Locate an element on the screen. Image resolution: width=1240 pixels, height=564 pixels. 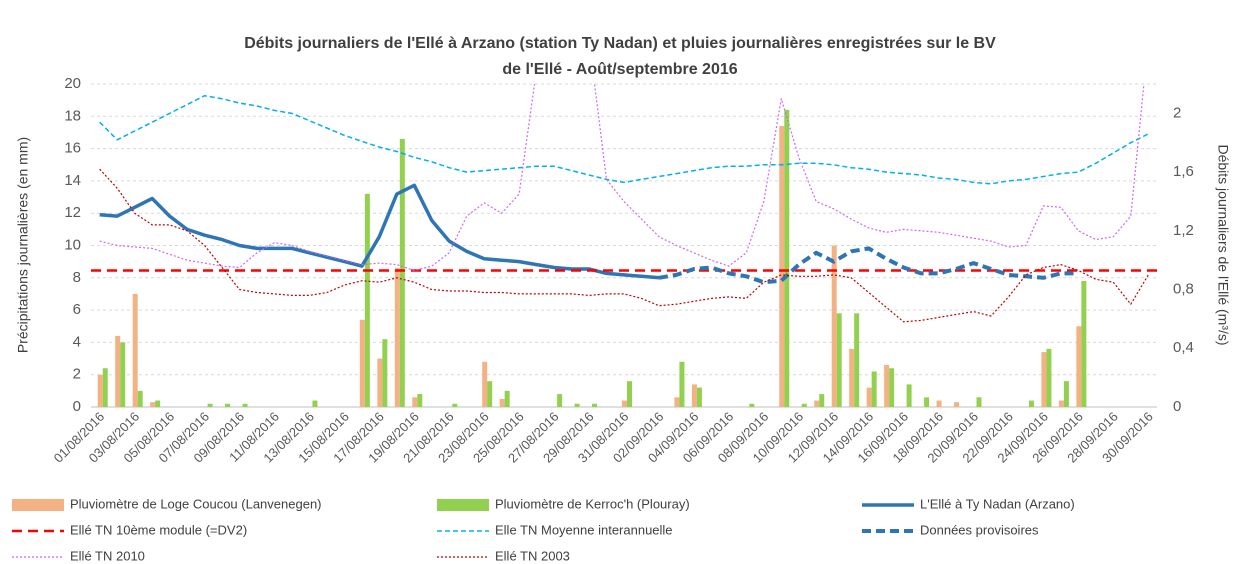
legend-label: L'Ellé à Ty Nadan (Arzano) is located at coordinates (997, 503).